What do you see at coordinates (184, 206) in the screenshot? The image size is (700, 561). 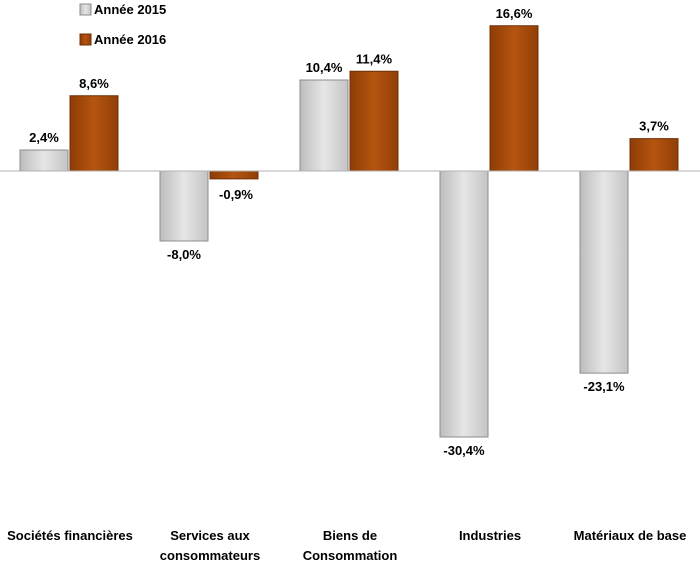 I see `bar-2015-services-aux-consommateurs` at bounding box center [184, 206].